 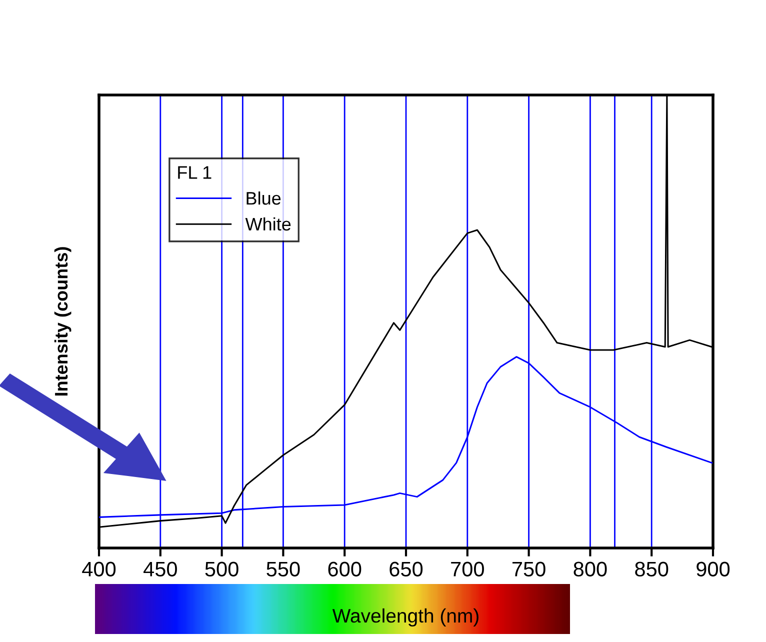 I want to click on x-tick-label: 900, so click(x=713, y=569).